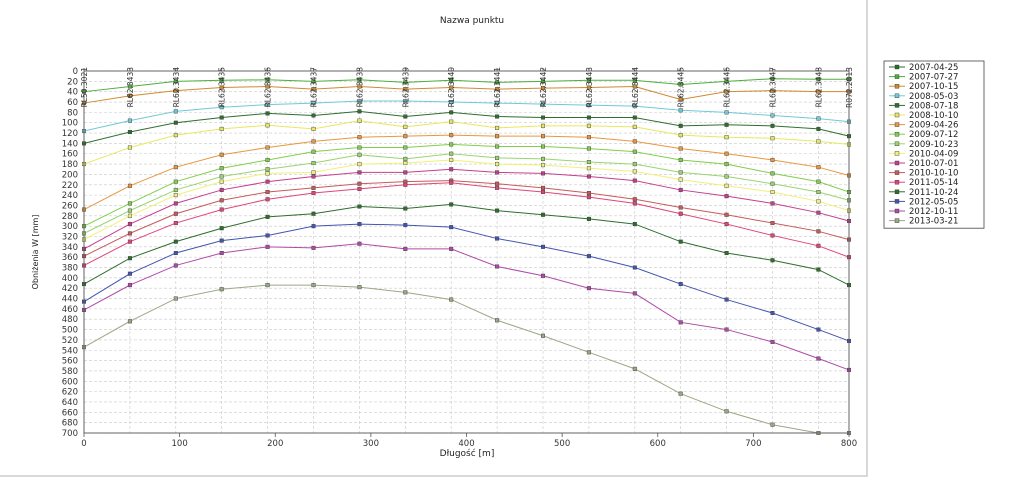 The width and height of the screenshot is (1024, 481). I want to click on y-tick-label: 400, so click(70, 279).